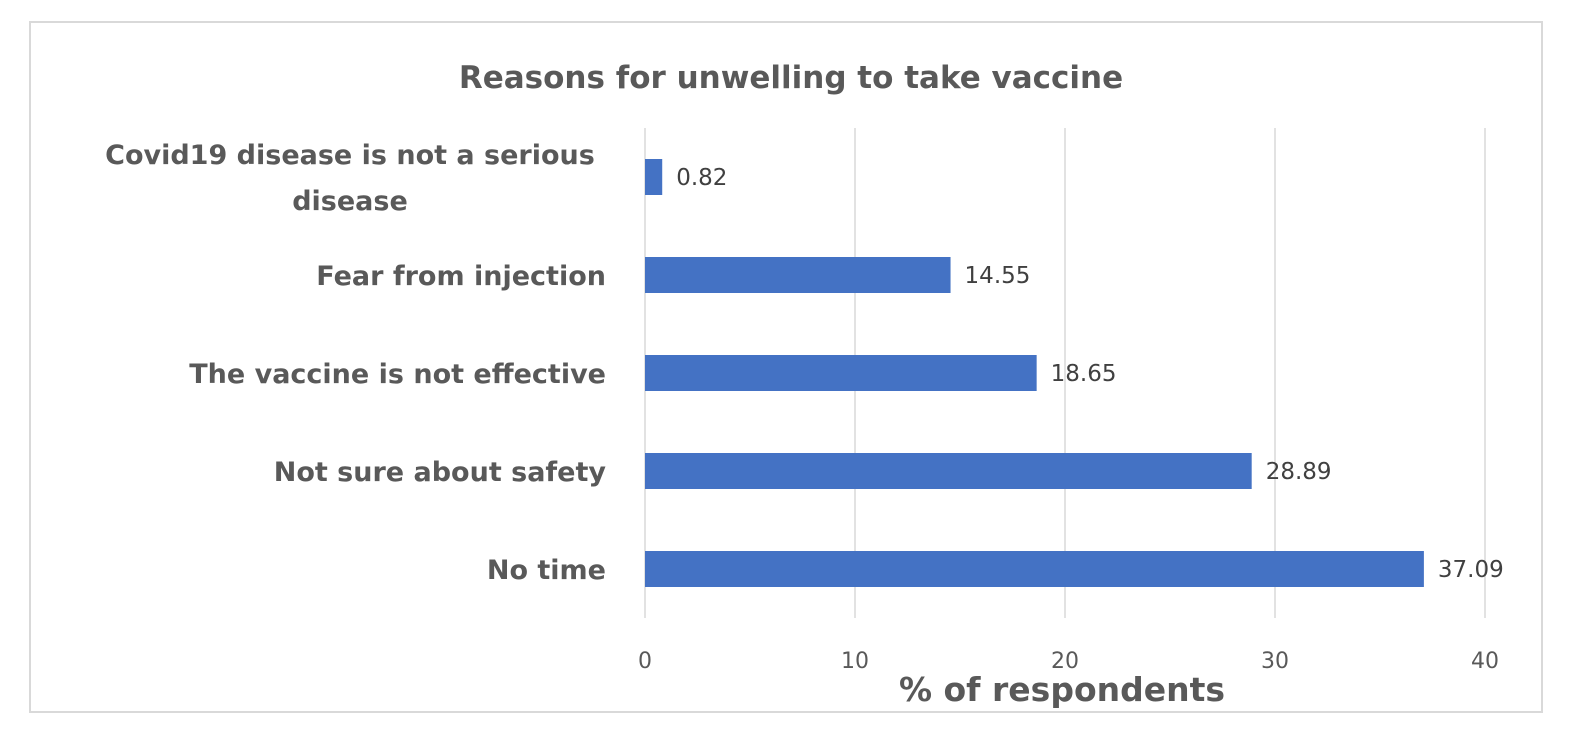 This screenshot has width=1583, height=749. What do you see at coordinates (1065, 661) in the screenshot?
I see `x-tick-label: 20` at bounding box center [1065, 661].